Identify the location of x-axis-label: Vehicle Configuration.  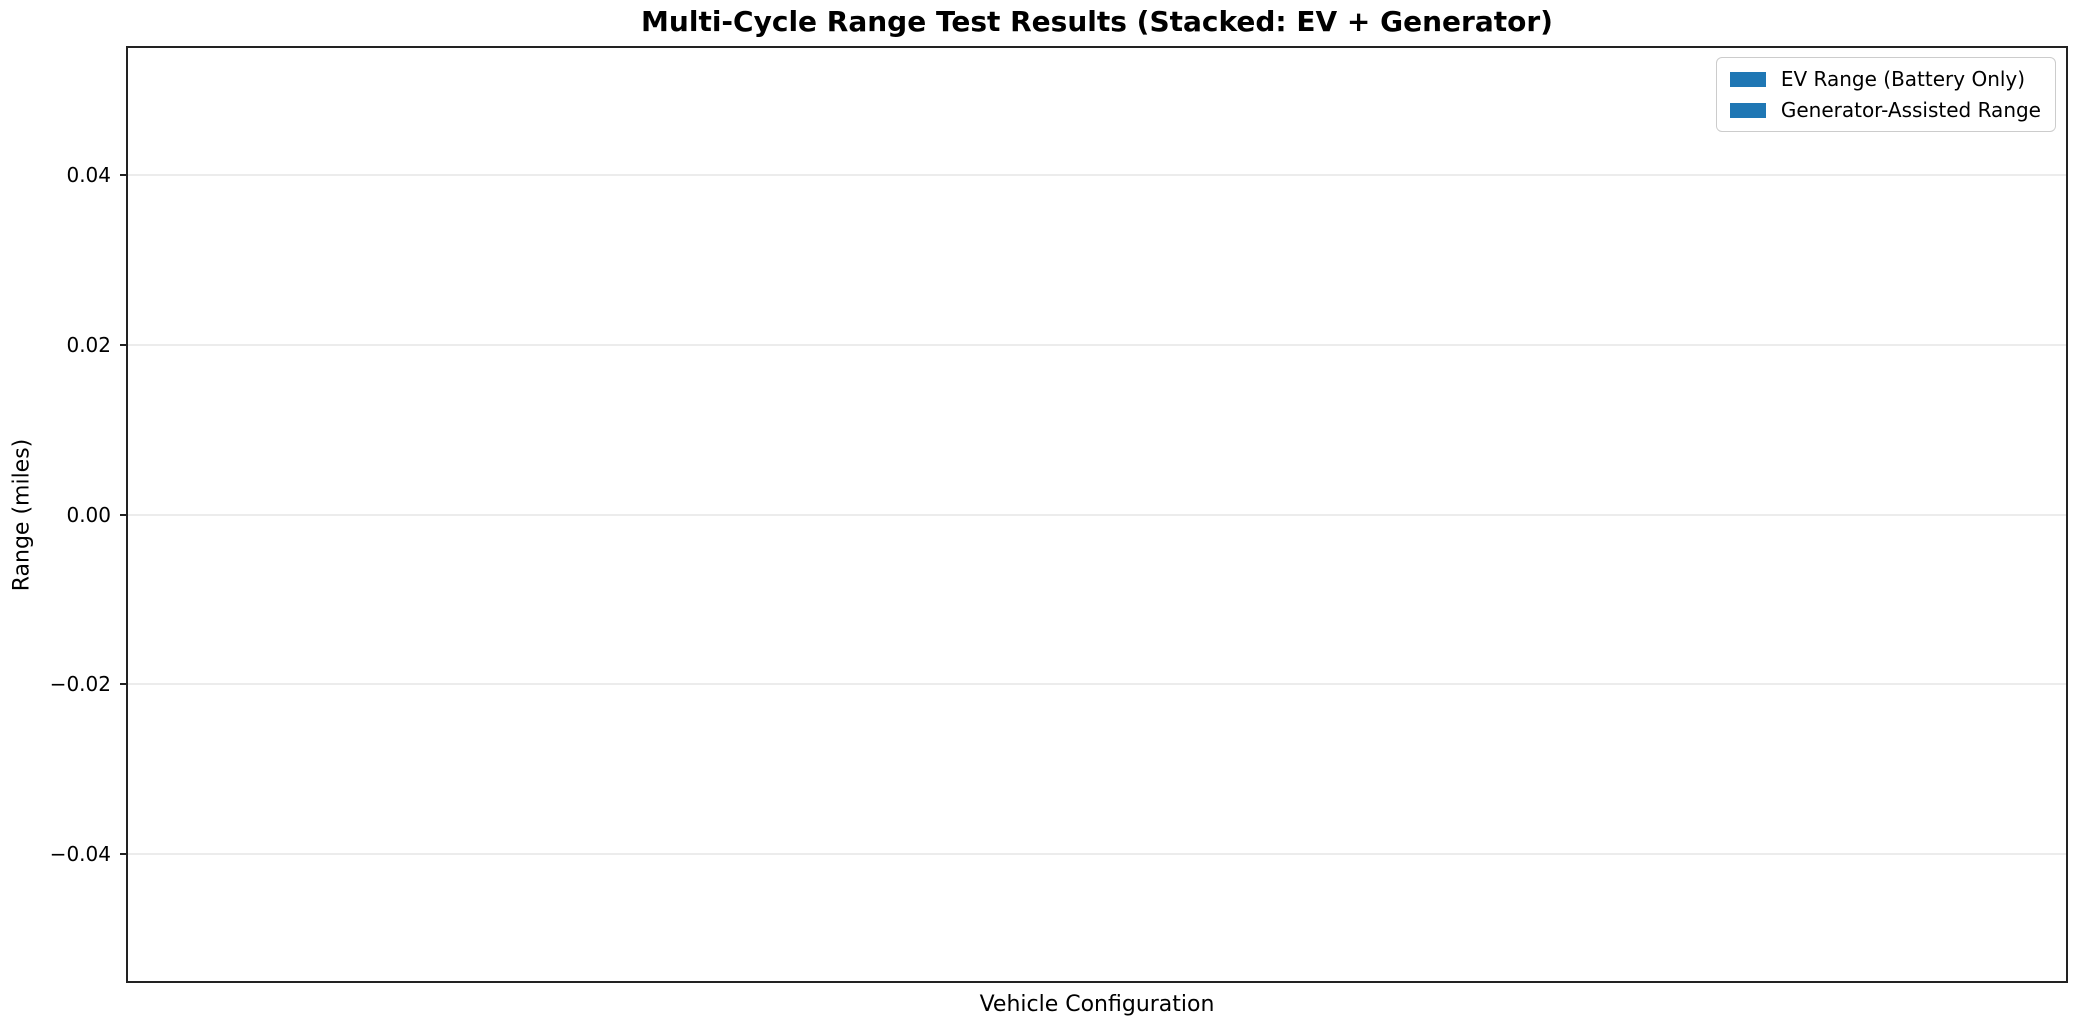
(1097, 1004).